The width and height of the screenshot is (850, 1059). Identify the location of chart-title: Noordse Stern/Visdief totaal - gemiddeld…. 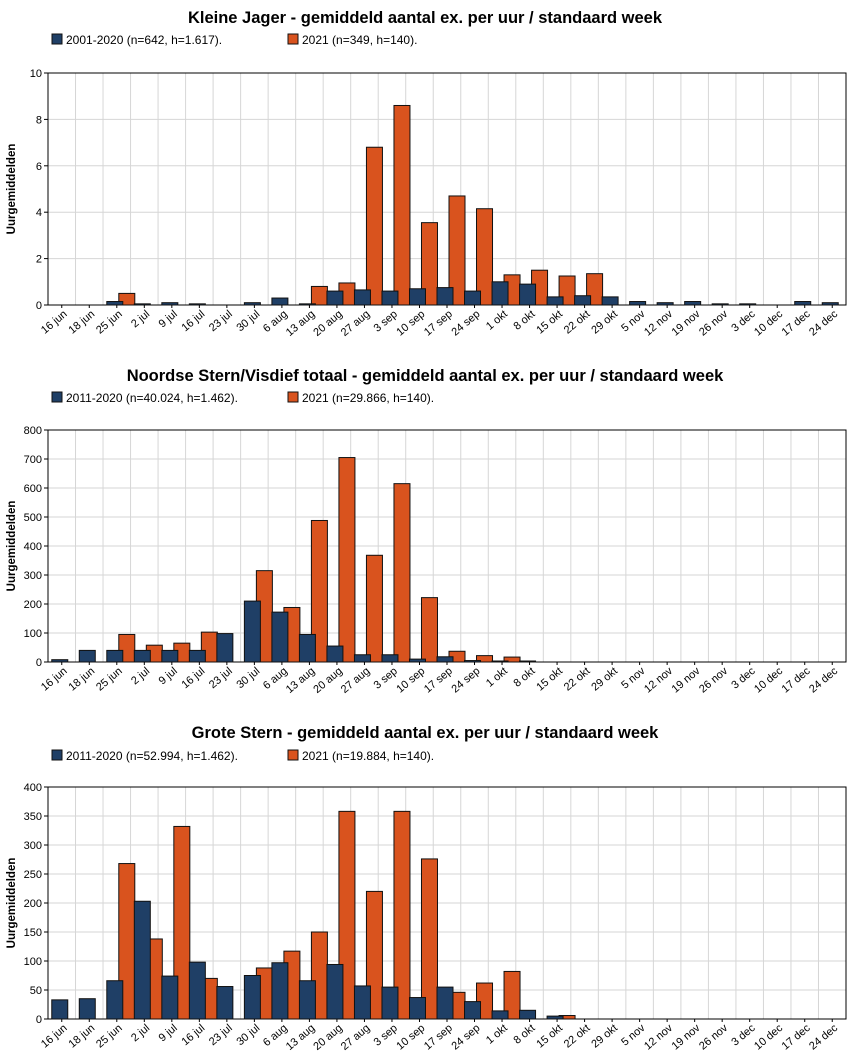
(425, 376).